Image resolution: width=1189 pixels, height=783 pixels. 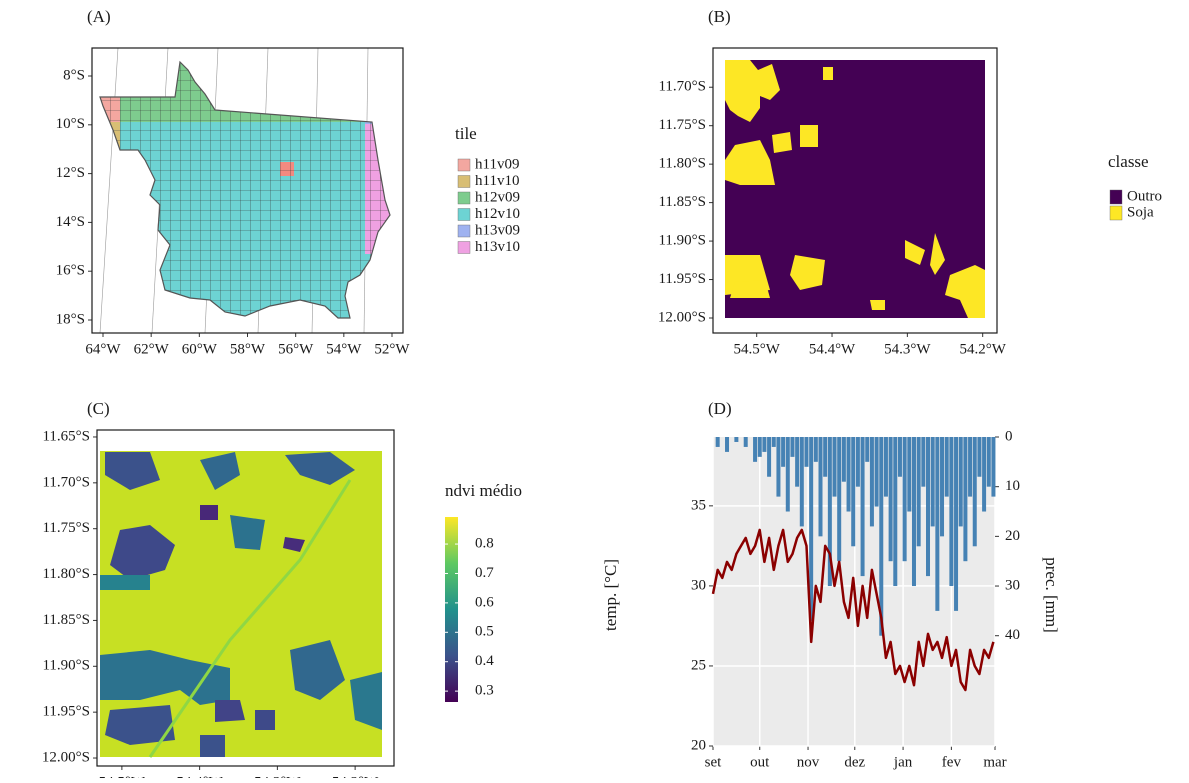 I want to click on y-tick-label: 12.00°S, so click(x=66, y=757).